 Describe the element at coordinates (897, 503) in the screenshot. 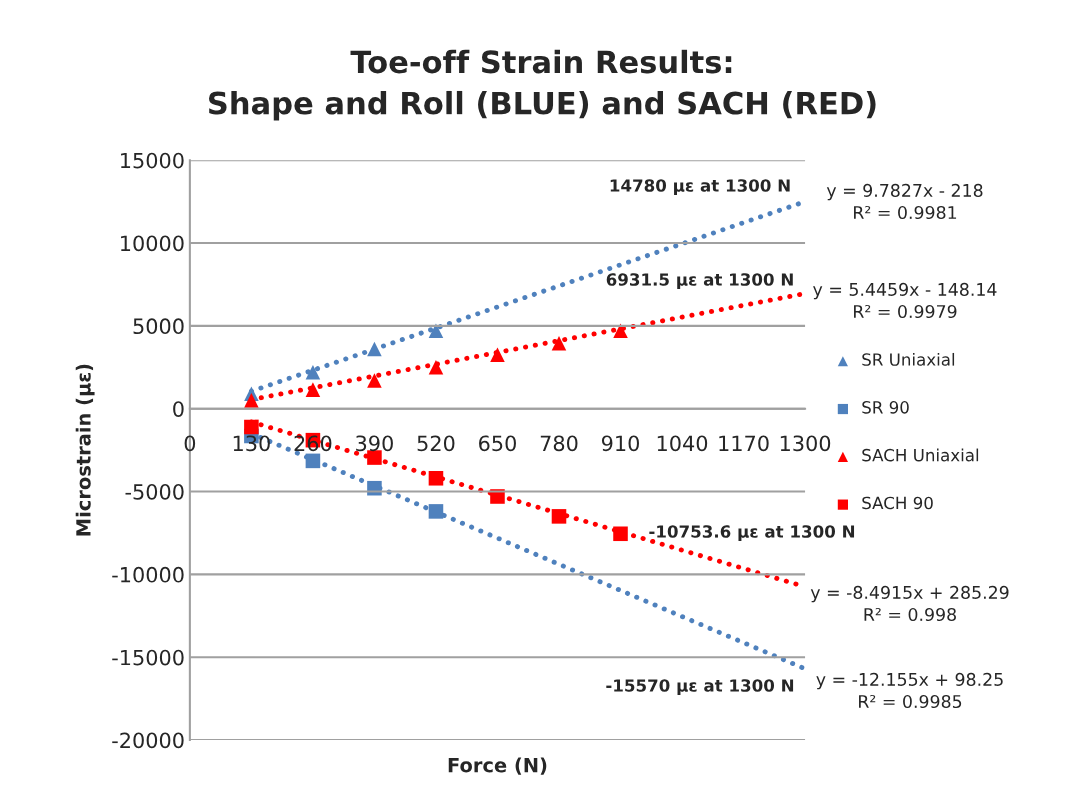

I see `legend-label: SACH 90` at that location.